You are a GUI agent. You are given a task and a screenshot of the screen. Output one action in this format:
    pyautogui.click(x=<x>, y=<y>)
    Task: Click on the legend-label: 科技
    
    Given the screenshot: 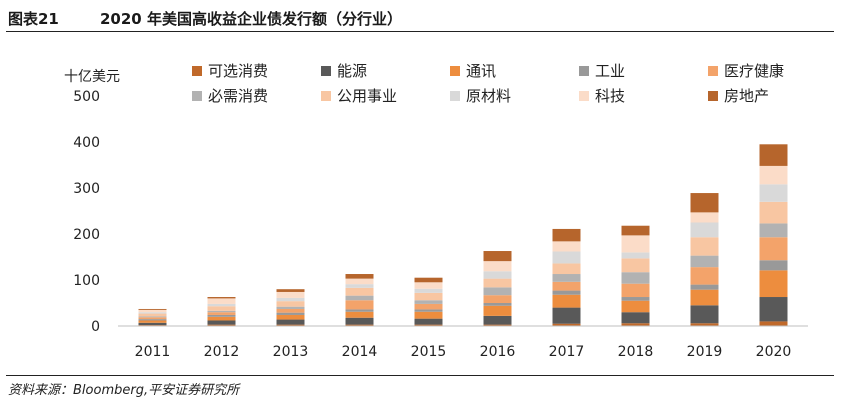 What is the action you would take?
    pyautogui.click(x=610, y=96)
    